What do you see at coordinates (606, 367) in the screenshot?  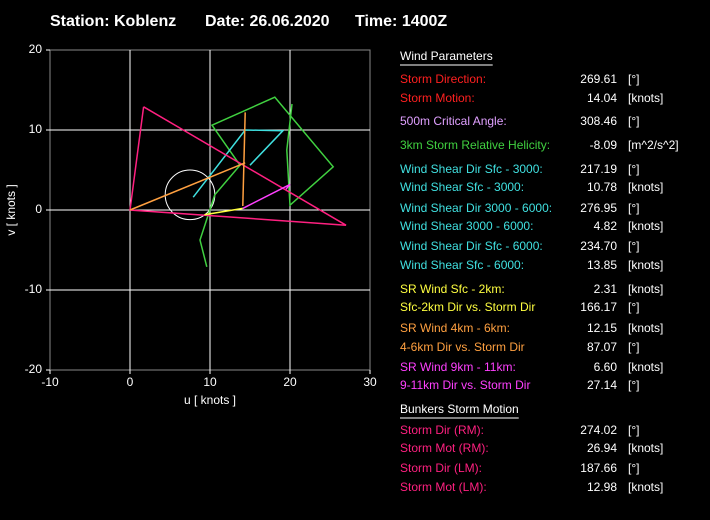 I see `param-value: 6.60` at bounding box center [606, 367].